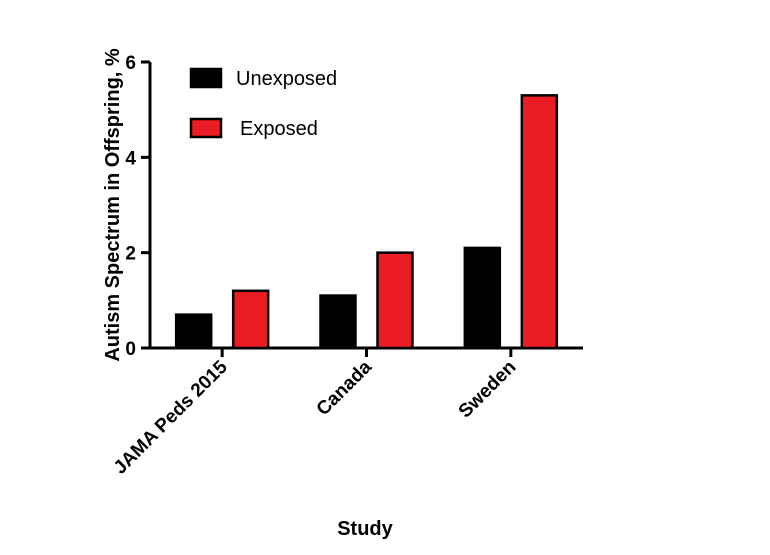 The height and width of the screenshot is (555, 770). What do you see at coordinates (206, 78) in the screenshot?
I see `legend-swatch-unexposed` at bounding box center [206, 78].